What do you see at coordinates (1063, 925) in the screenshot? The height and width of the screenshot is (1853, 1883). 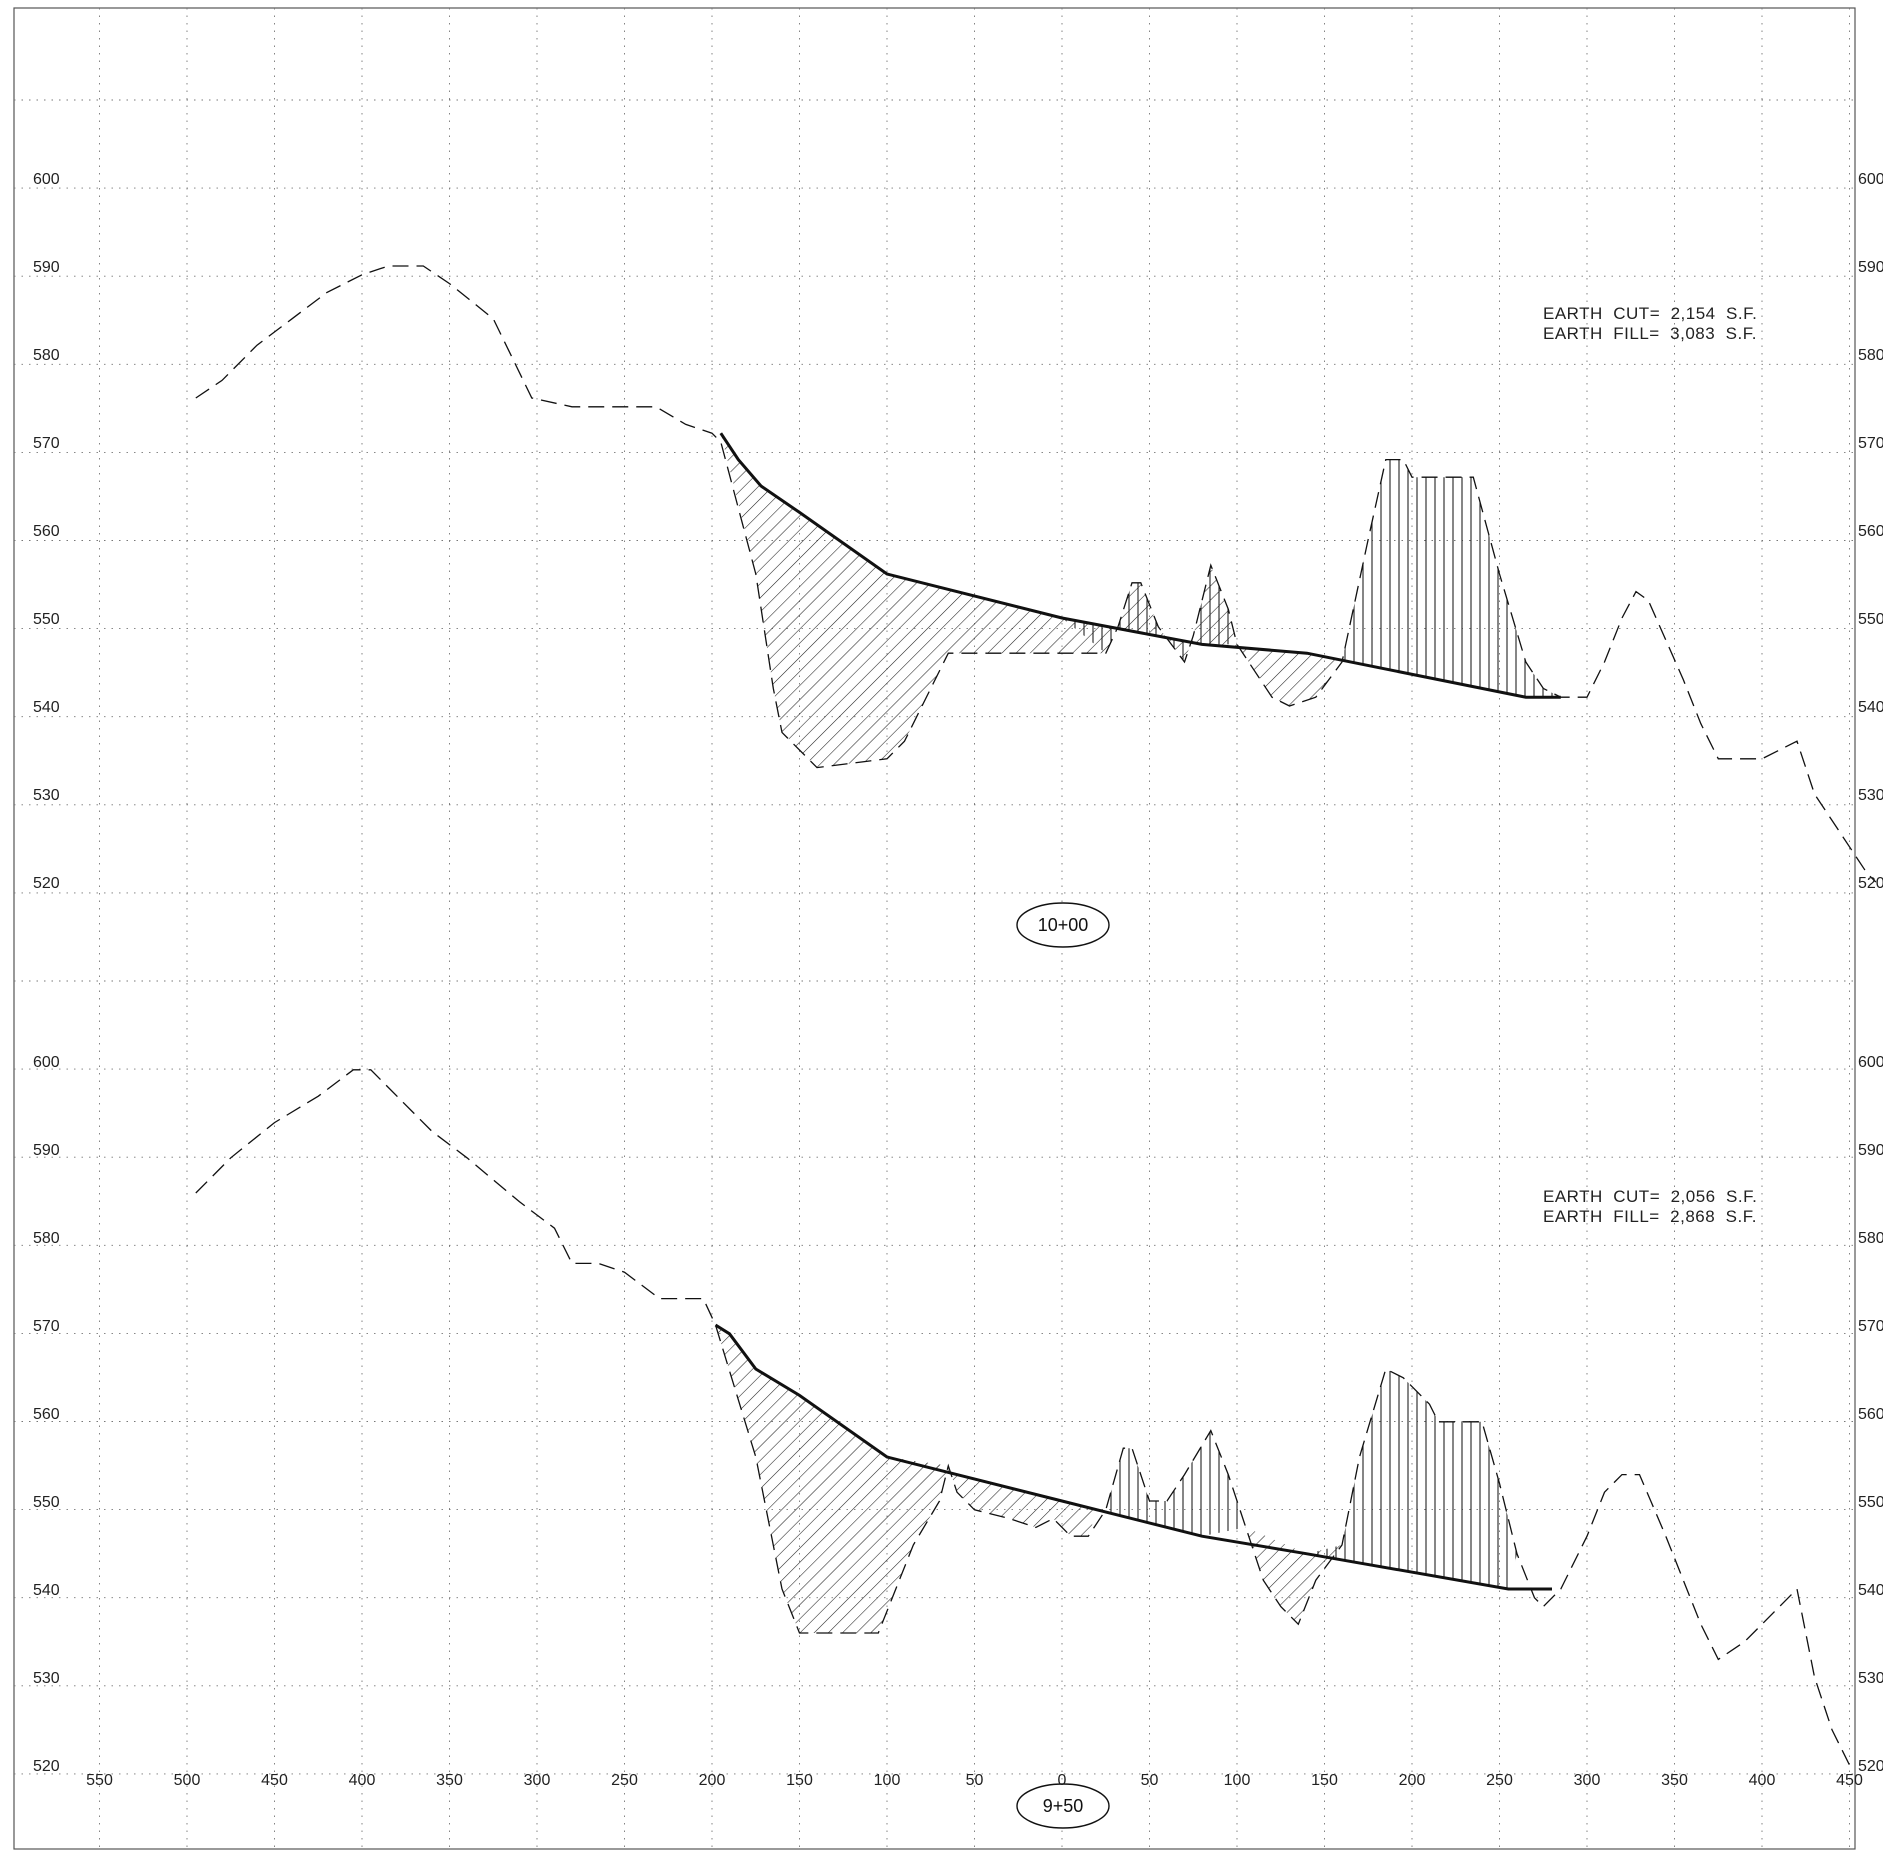 I see `station-label: 10+00` at bounding box center [1063, 925].